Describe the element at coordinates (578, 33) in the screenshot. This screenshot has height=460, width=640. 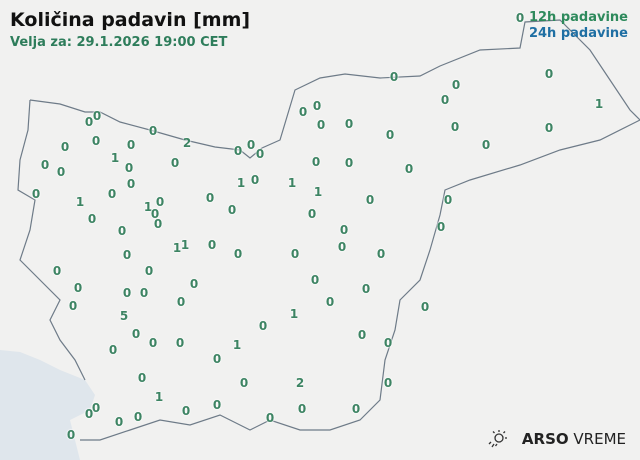
I see `legend-24h: 24h padavine` at that location.